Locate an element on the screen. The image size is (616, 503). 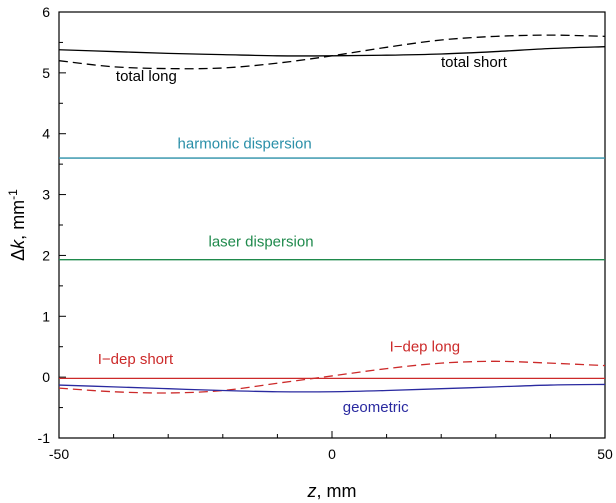
y-axis-label: Δk, mm-1 is located at coordinates (17, 225).